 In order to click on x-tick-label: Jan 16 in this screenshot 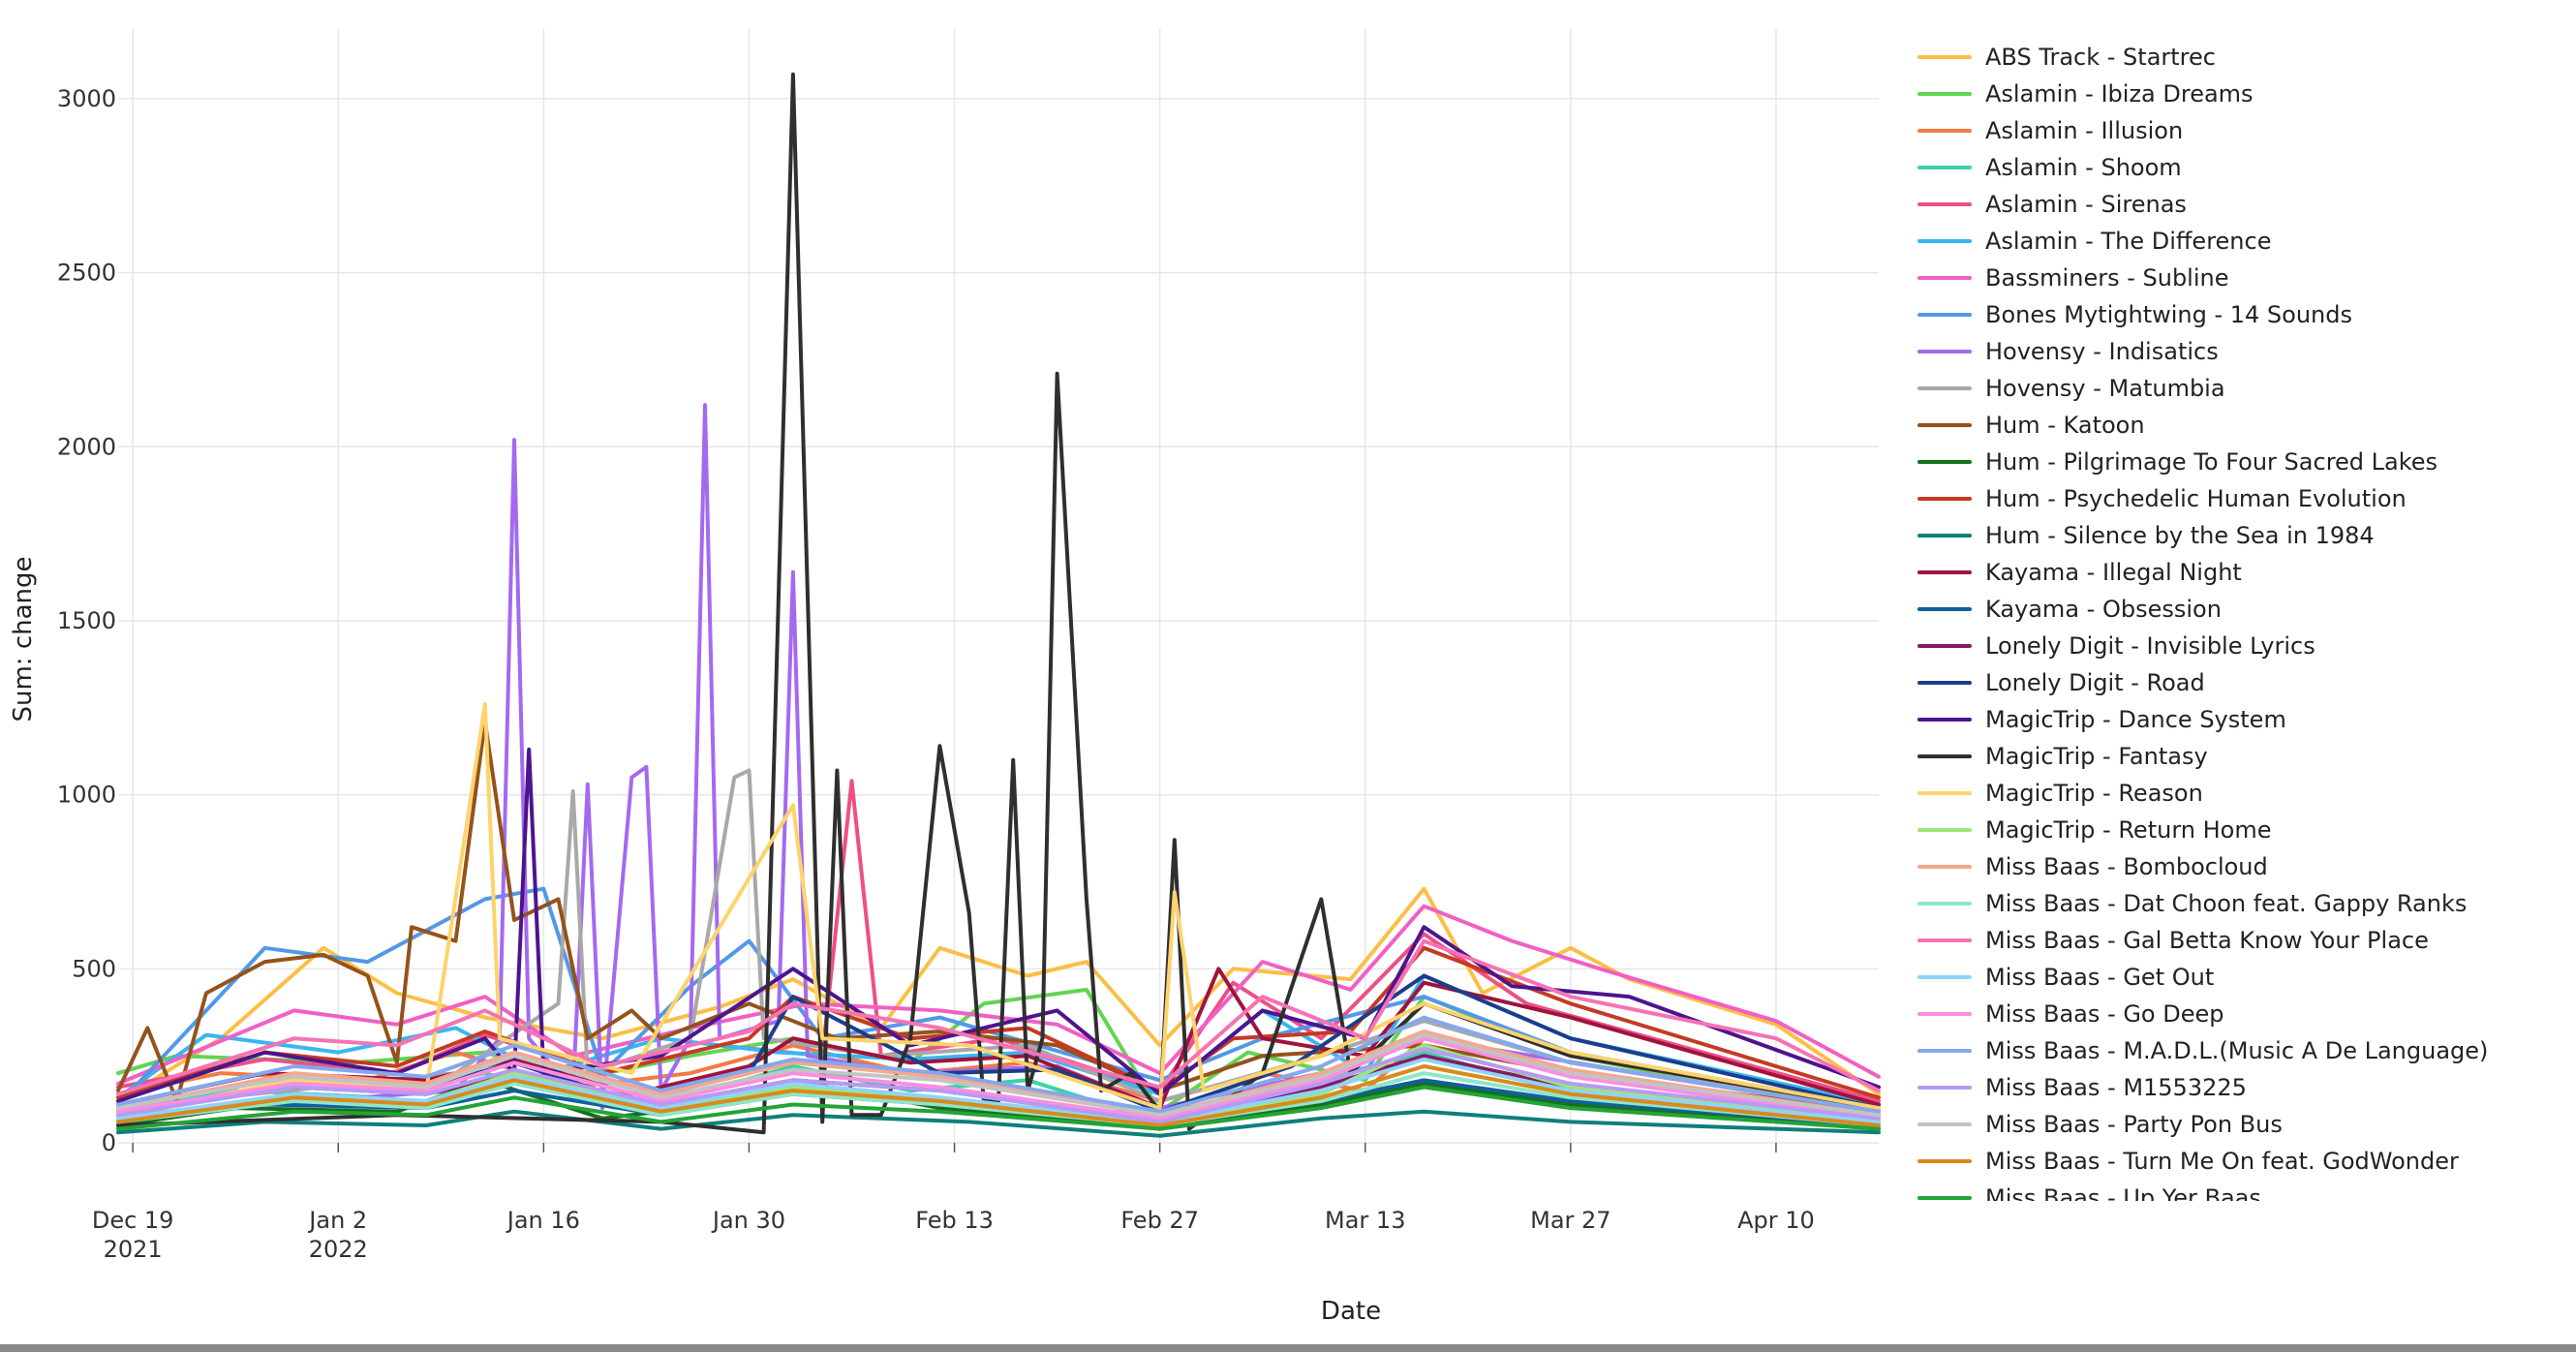, I will do `click(543, 1220)`.